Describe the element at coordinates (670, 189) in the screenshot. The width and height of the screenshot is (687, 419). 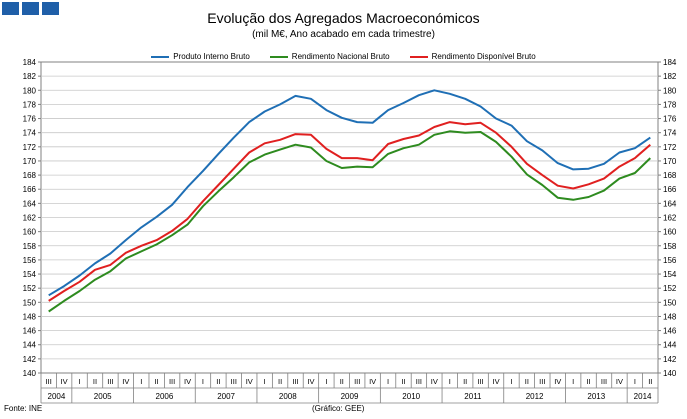
I see `y-tick-label-right: 166` at that location.